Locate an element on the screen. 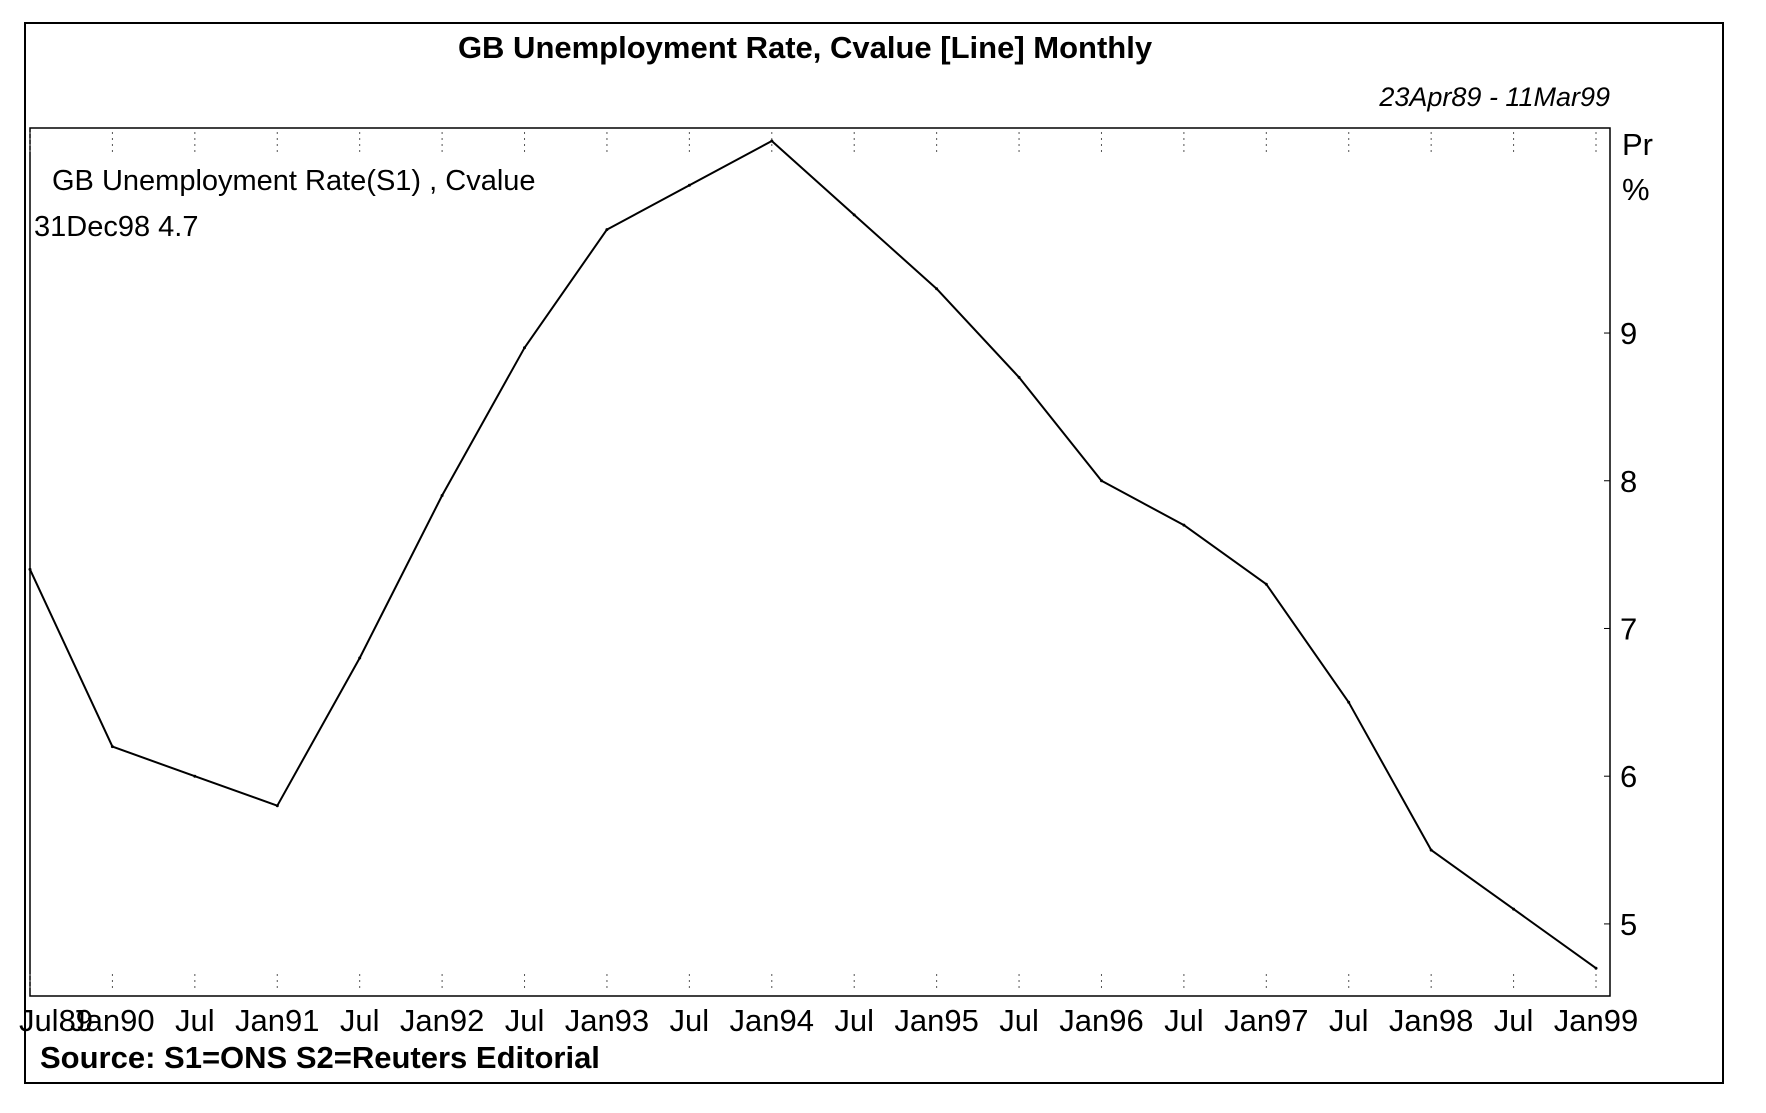  x-tick-label: Jan97 is located at coordinates (1266, 1020).